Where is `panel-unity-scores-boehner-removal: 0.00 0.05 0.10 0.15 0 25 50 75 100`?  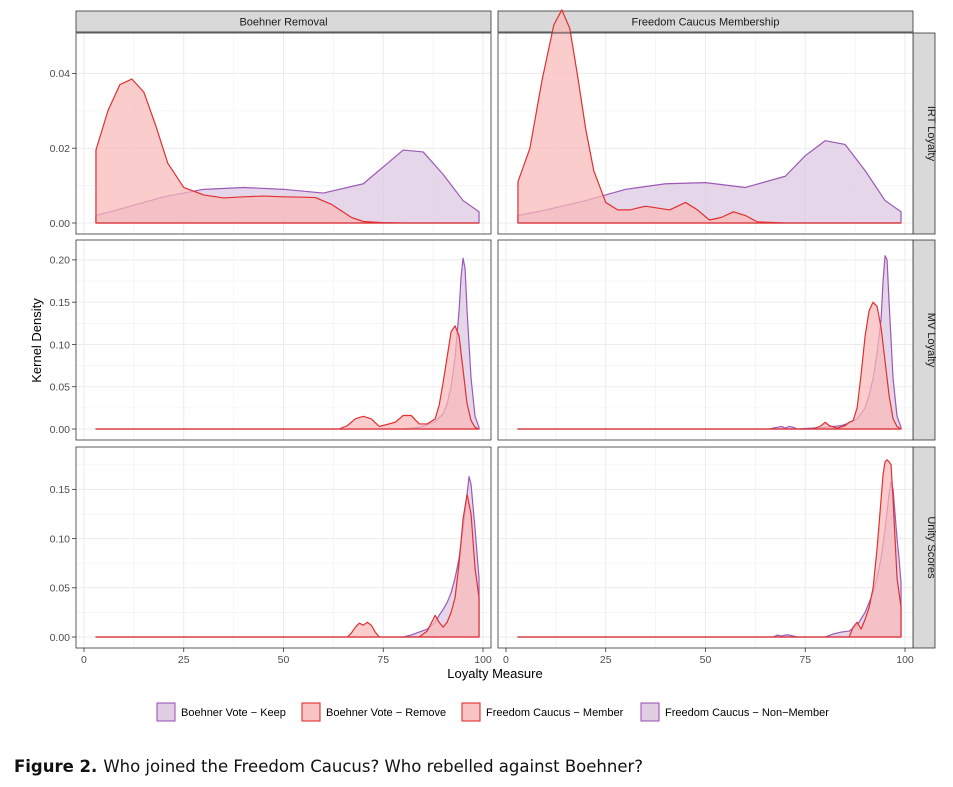 panel-unity-scores-boehner-removal: 0.00 0.05 0.10 0.15 0 25 50 75 100 is located at coordinates (271, 556).